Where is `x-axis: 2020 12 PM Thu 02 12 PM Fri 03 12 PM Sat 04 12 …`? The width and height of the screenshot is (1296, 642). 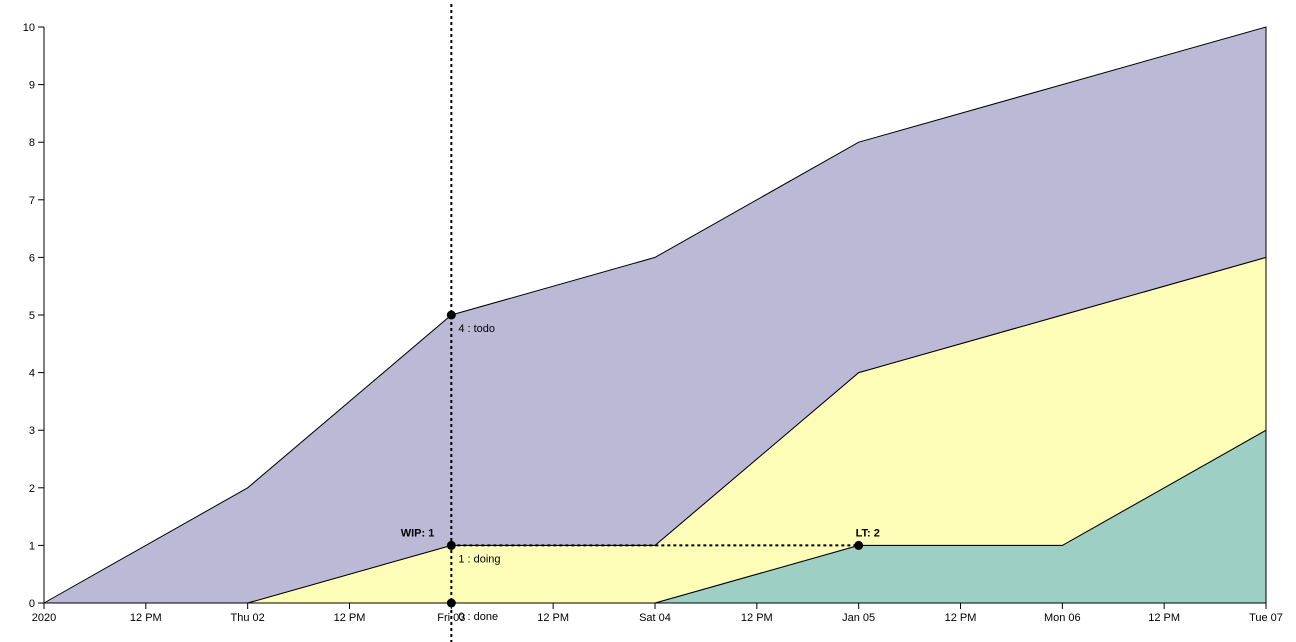
x-axis: 2020 12 PM Thu 02 12 PM Fri 03 12 PM Sat 04 12 … is located at coordinates (657, 613).